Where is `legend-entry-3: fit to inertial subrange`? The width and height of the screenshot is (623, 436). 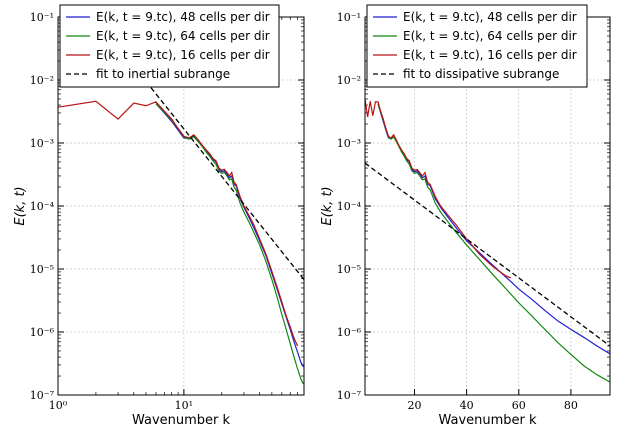
legend-entry-3: fit to inertial subrange is located at coordinates (163, 74).